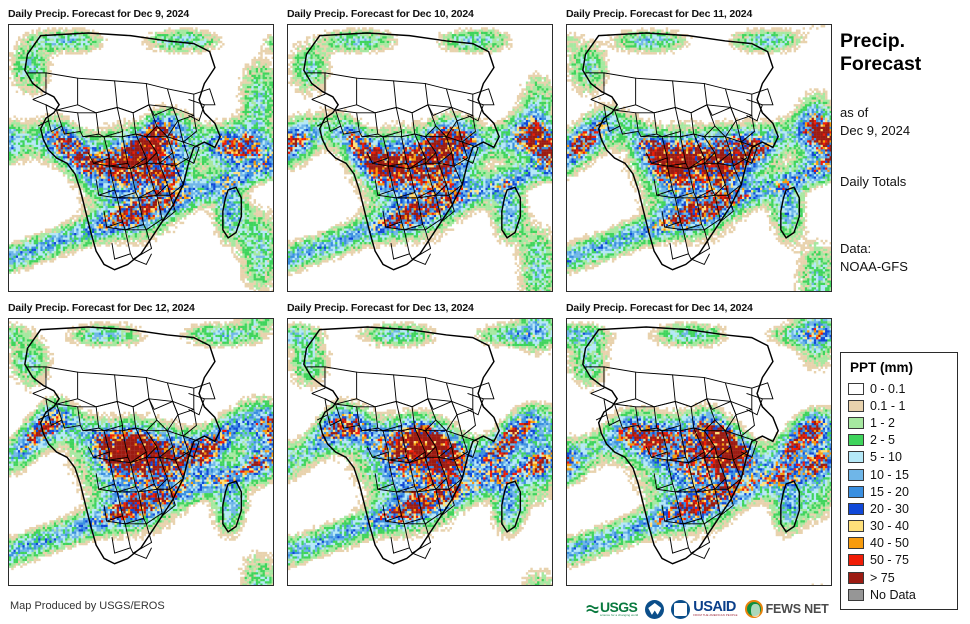 Image resolution: width=970 pixels, height=624 pixels. I want to click on map-panel: Daily Precip. Forecast for Dec 12, 2024, so click(141, 444).